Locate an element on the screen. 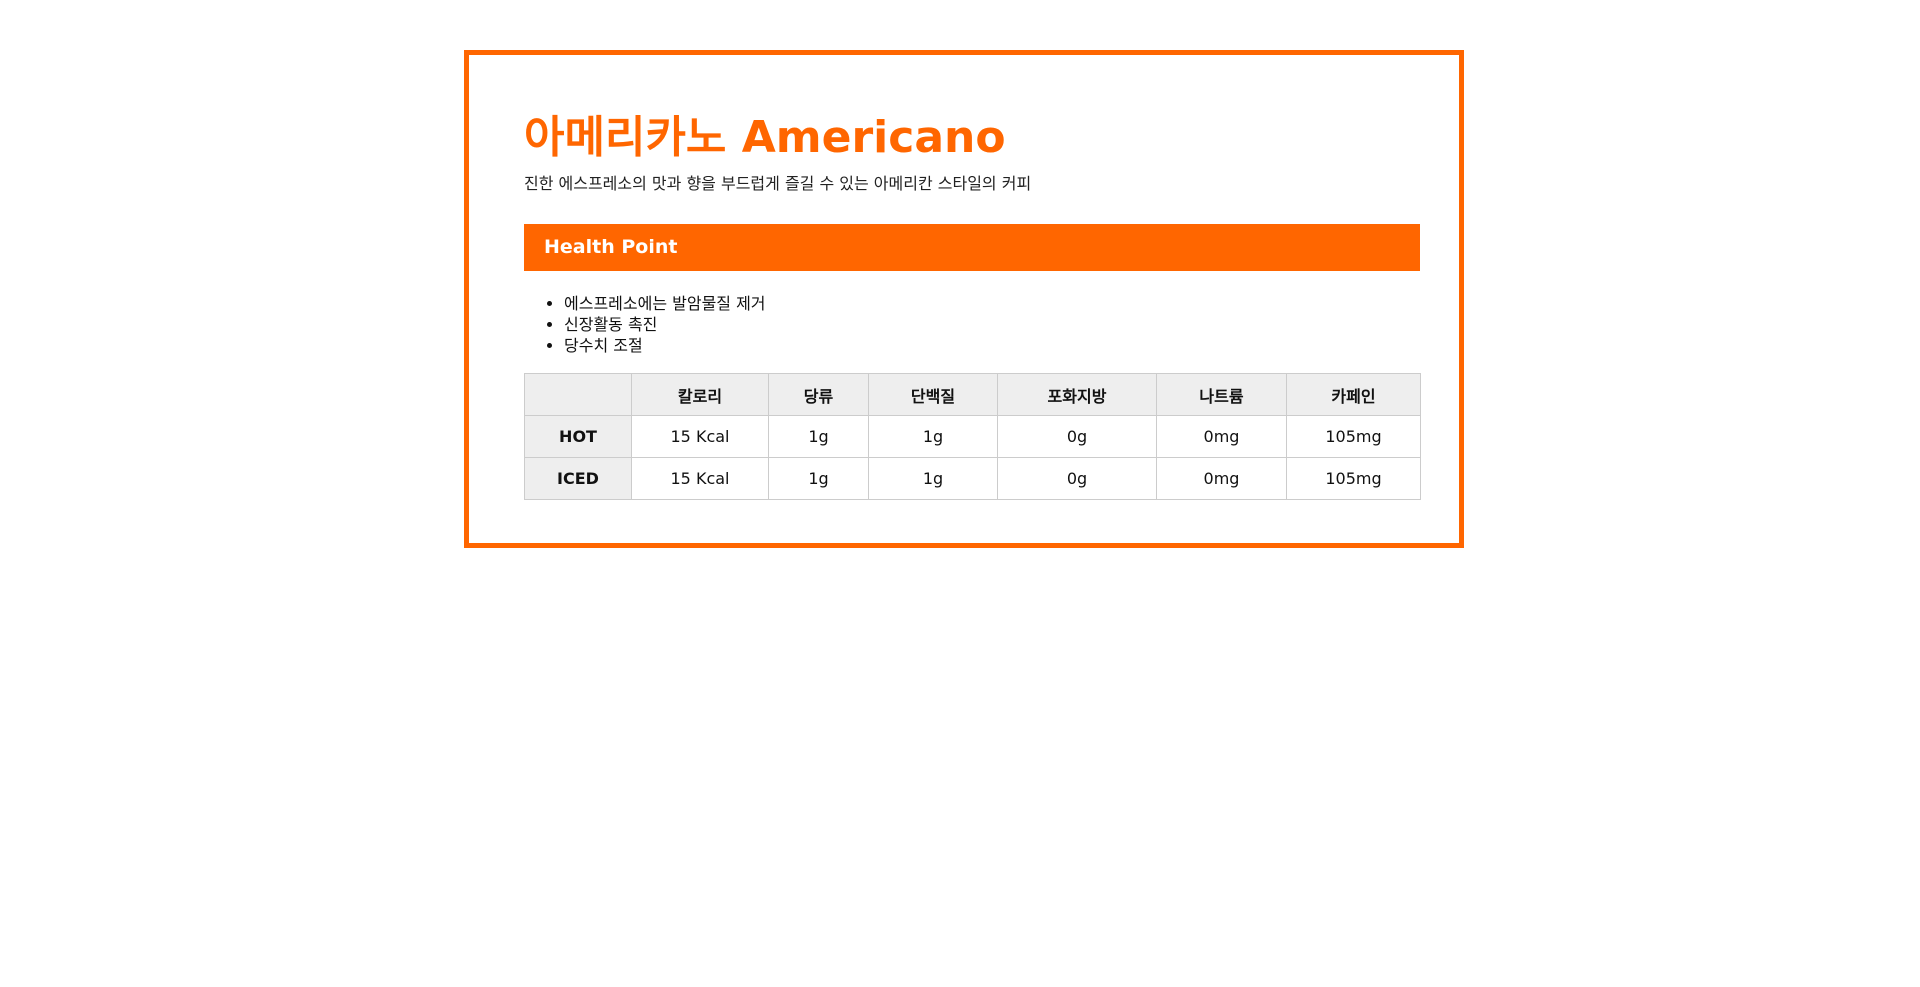  table-header-row: 칼로리 당류 단백질 포화지방 나트륨 카페인 is located at coordinates (972, 394).